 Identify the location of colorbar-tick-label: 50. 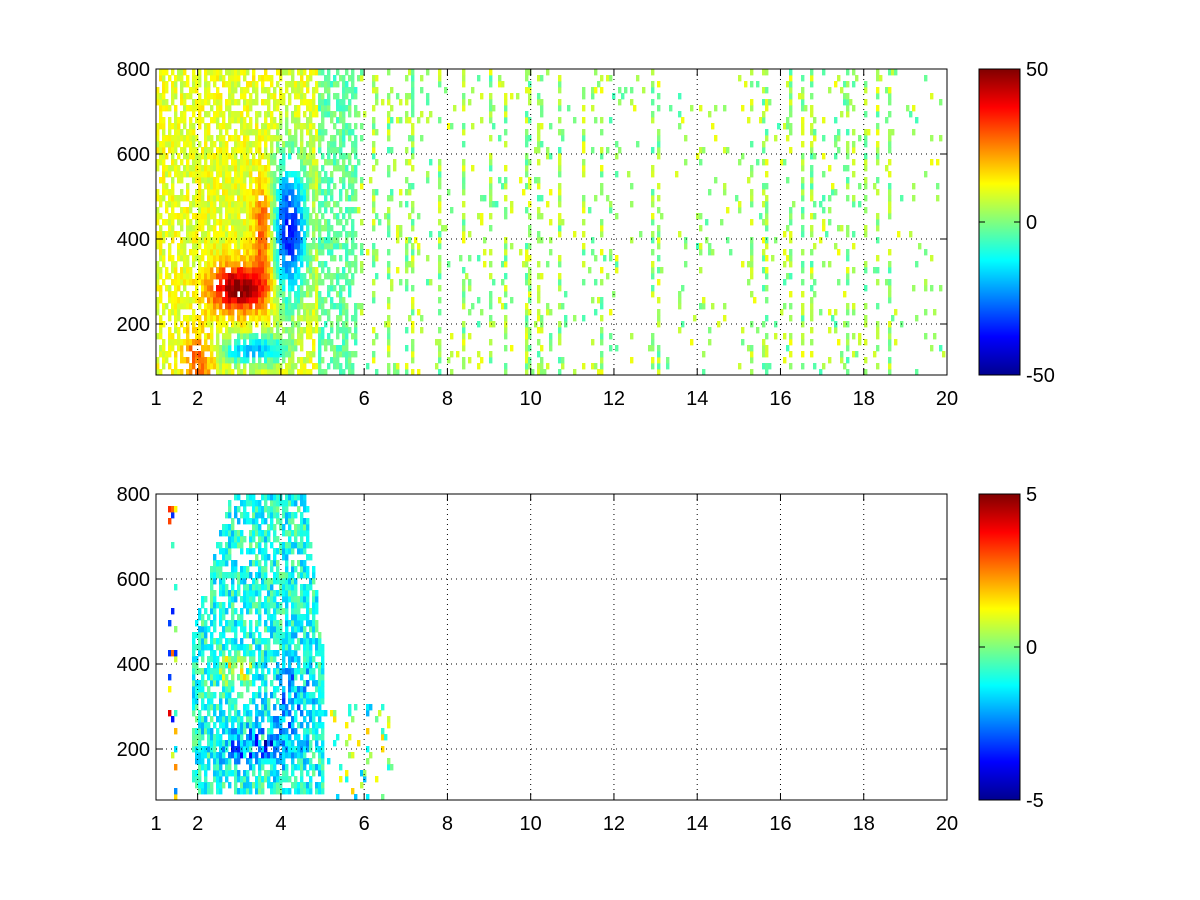
(1037, 70).